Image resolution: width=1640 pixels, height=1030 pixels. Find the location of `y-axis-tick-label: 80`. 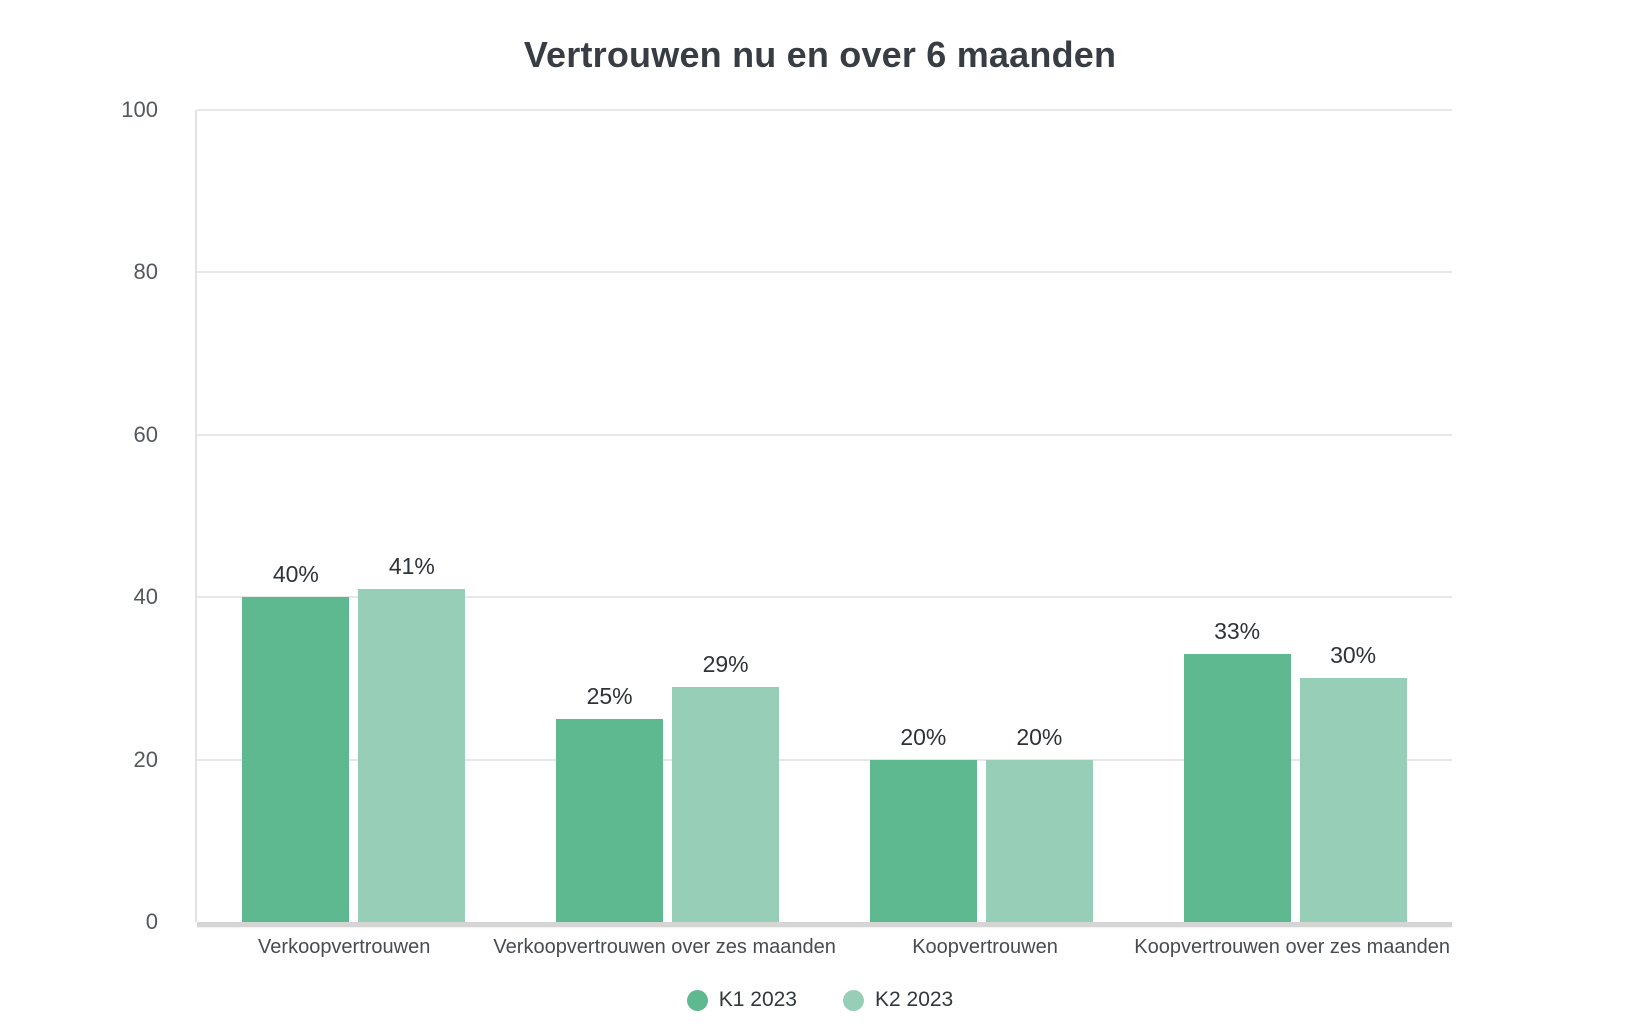

y-axis-tick-label: 80 is located at coordinates (145, 272).